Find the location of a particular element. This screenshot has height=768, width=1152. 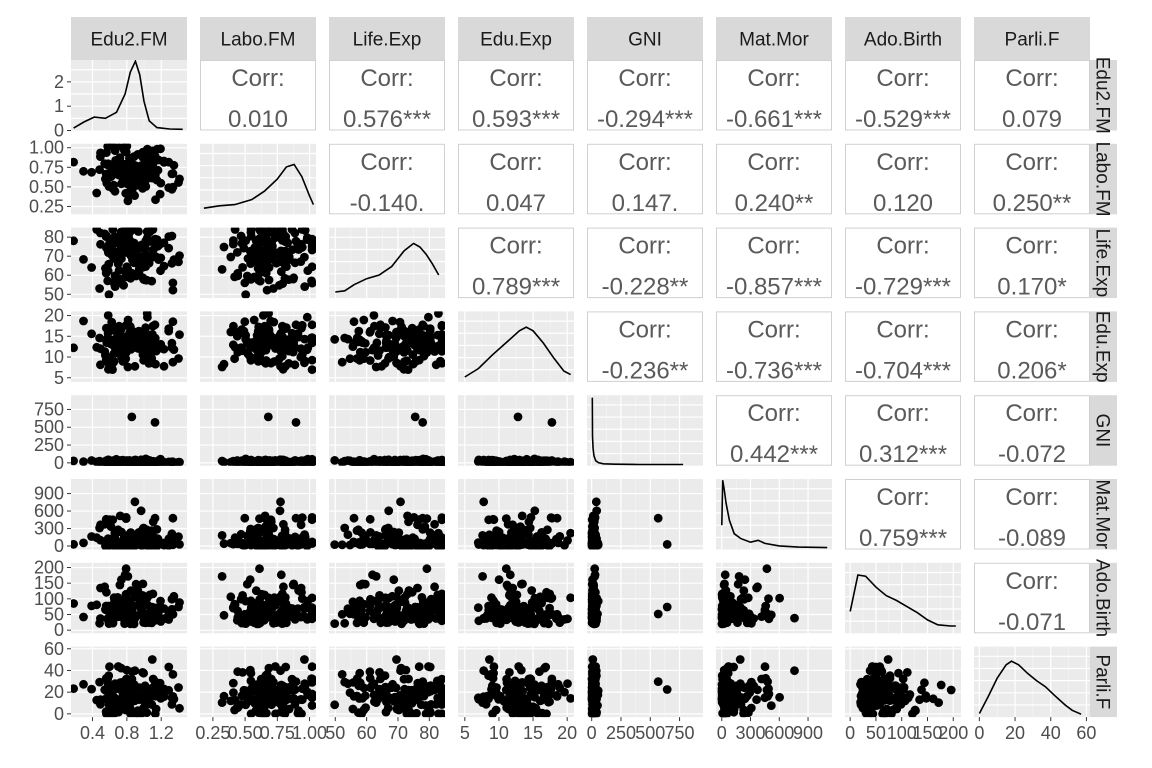

y-tick-label: 600 is located at coordinates (49, 511).